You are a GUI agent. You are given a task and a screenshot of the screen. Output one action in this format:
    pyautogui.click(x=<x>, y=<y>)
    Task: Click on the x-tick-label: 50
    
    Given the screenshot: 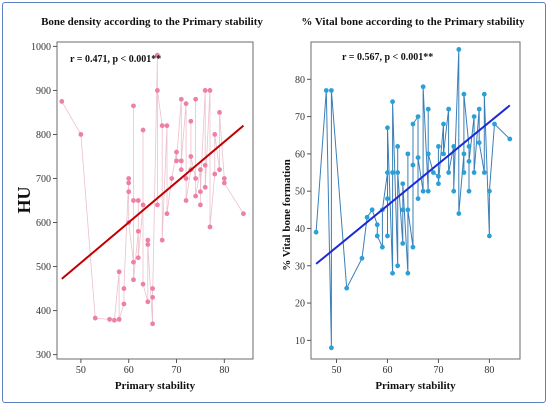 What is the action you would take?
    pyautogui.click(x=81, y=370)
    